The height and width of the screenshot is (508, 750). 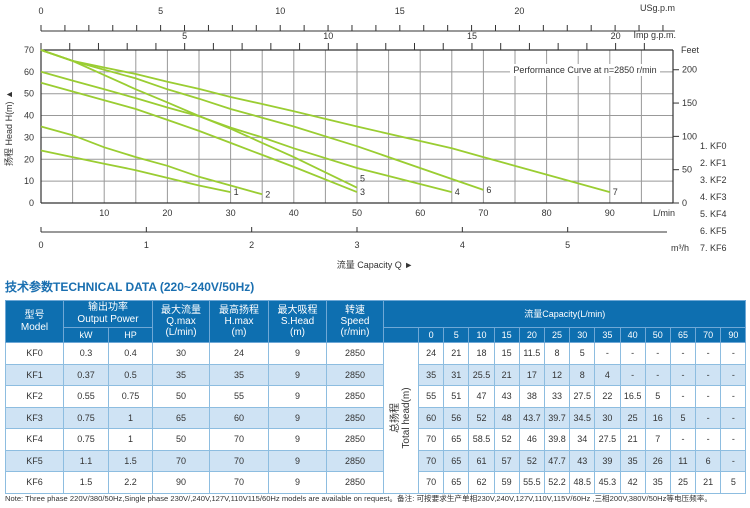 What do you see at coordinates (181, 374) in the screenshot?
I see `cell-qmax: 35` at bounding box center [181, 374].